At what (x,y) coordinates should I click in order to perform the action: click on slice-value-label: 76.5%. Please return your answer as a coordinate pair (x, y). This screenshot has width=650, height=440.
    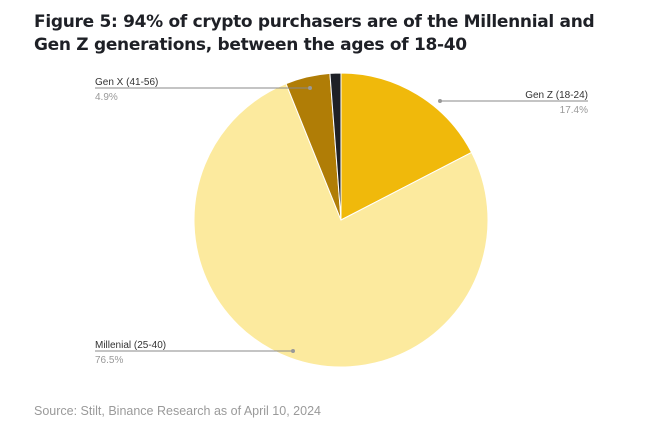
    Looking at the image, I should click on (109, 360).